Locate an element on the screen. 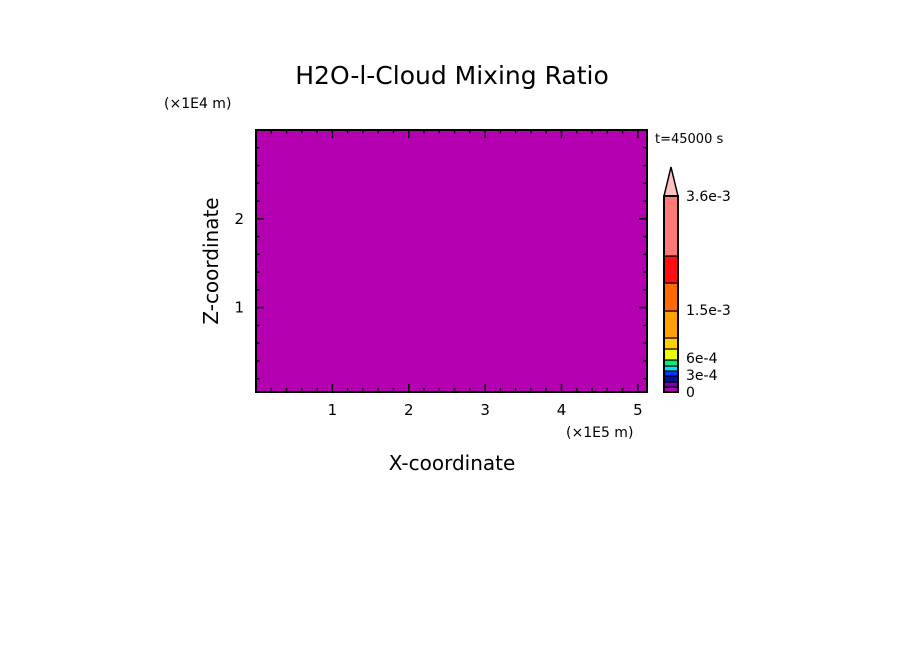 This screenshot has width=904, height=654. x-tick-label: 4 is located at coordinates (562, 410).